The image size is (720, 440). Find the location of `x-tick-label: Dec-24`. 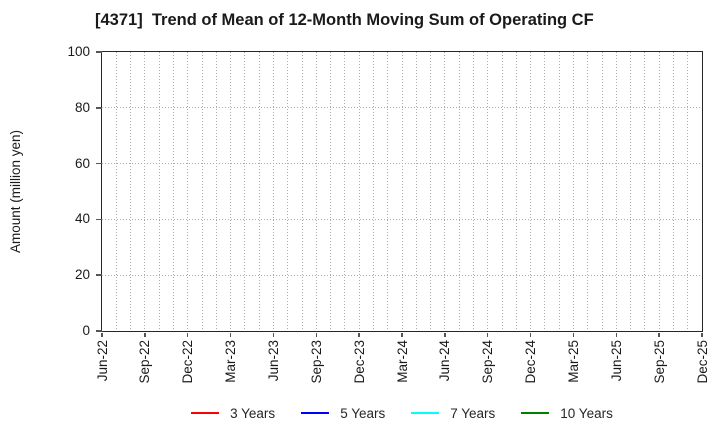

x-tick-label: Dec-24 is located at coordinates (531, 362).